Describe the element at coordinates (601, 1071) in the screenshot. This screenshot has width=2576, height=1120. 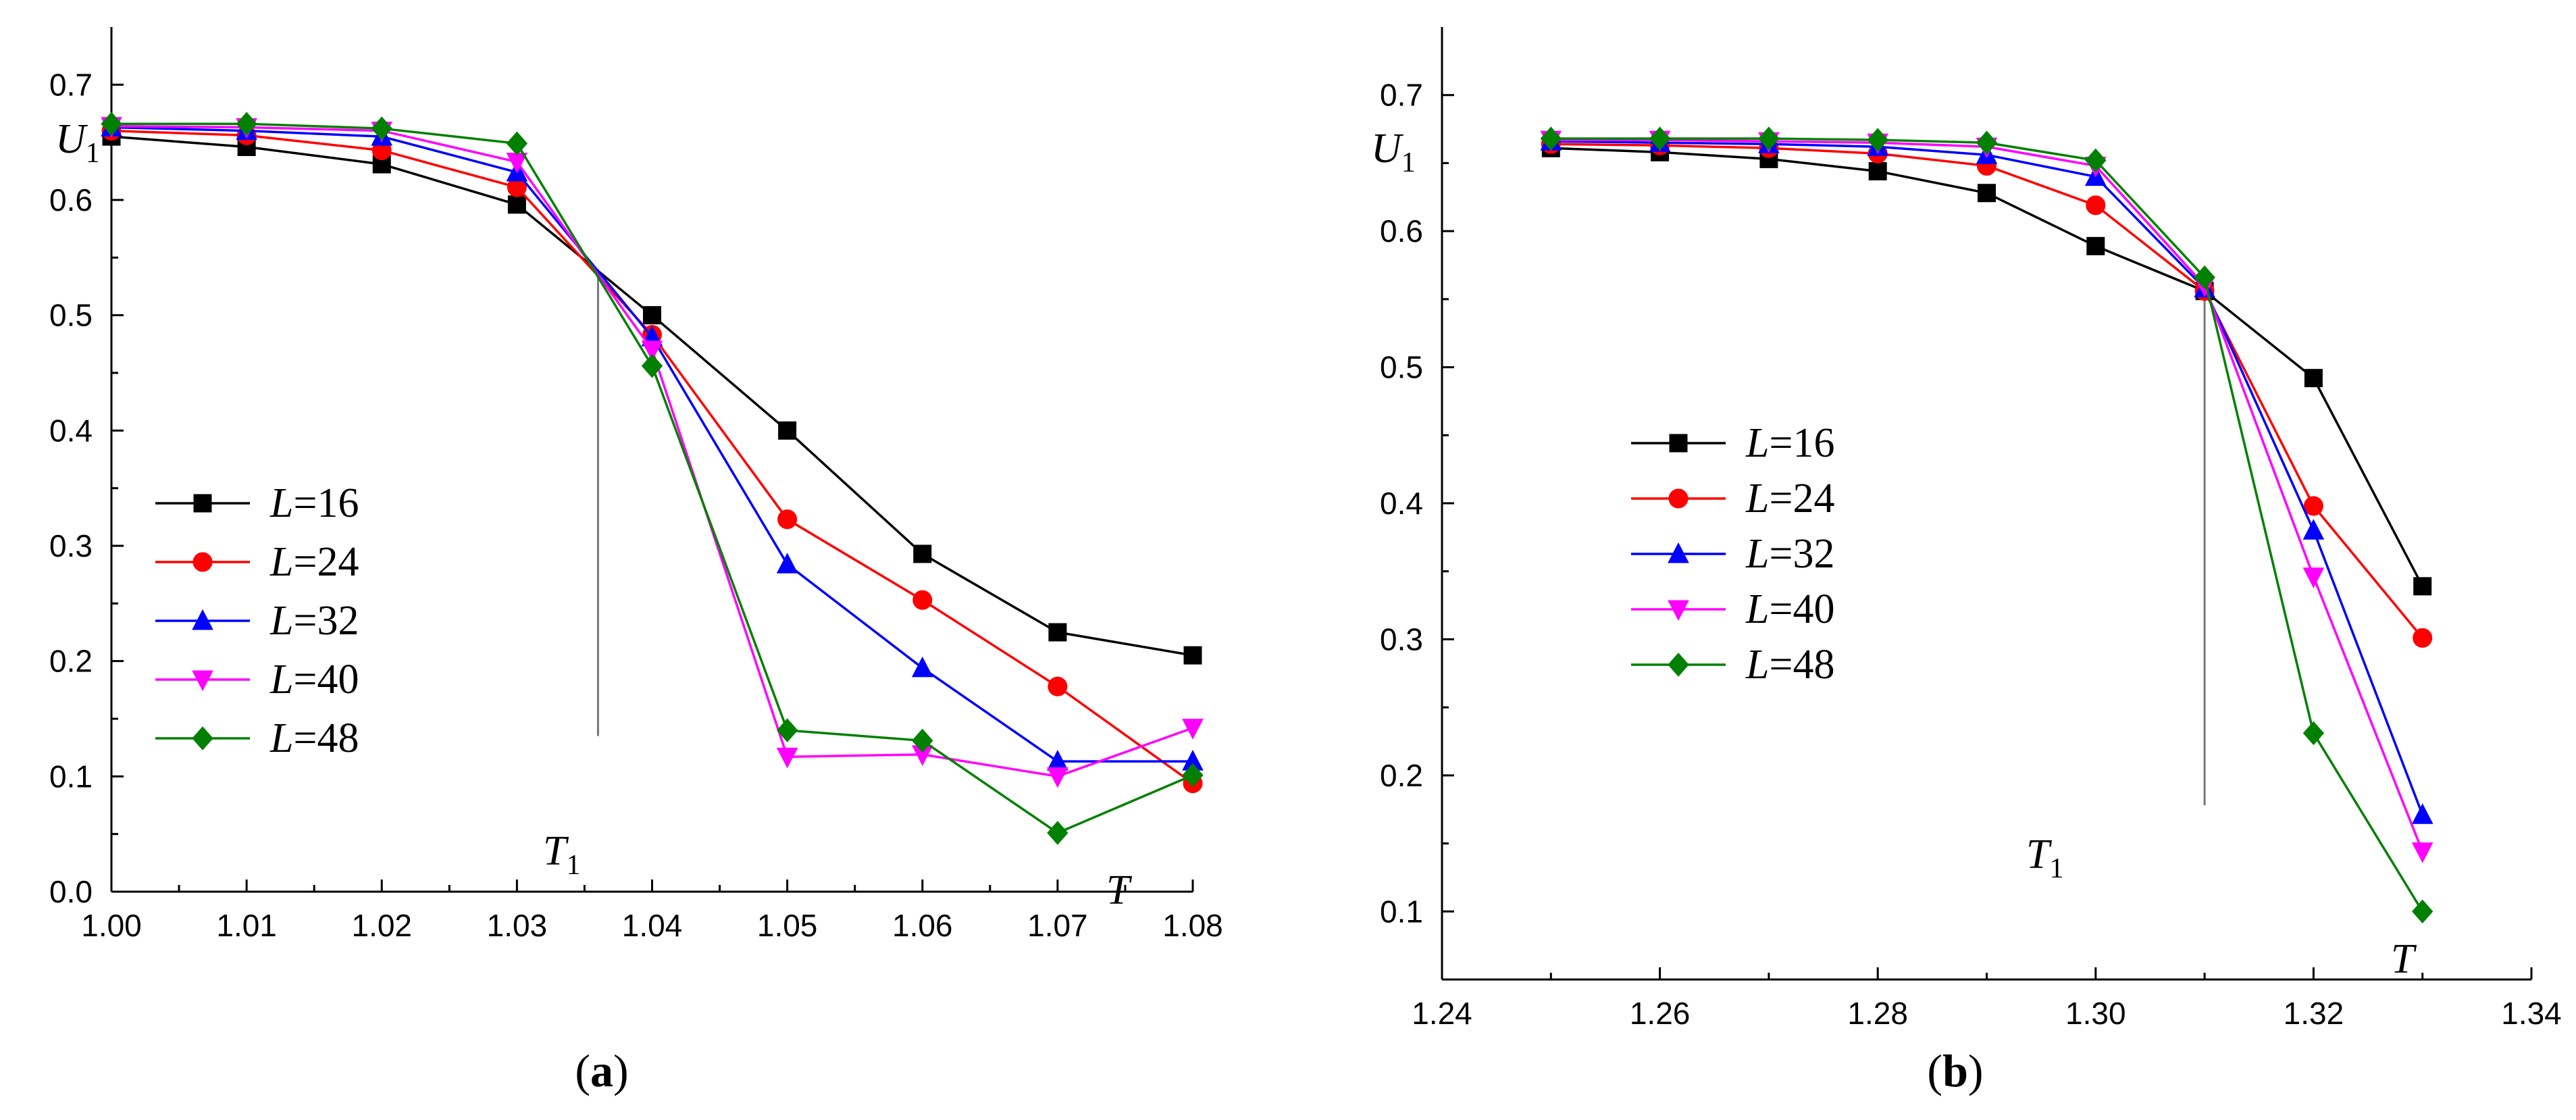
I see `panel-caption-a: (a)` at that location.